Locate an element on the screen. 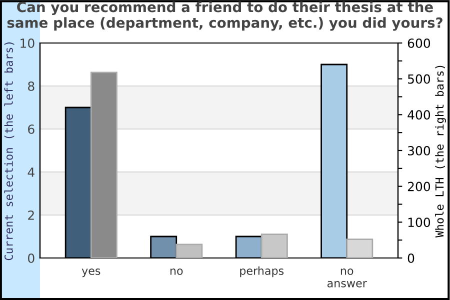 The image size is (450, 300). y2-tick-label: 0 is located at coordinates (411, 258).